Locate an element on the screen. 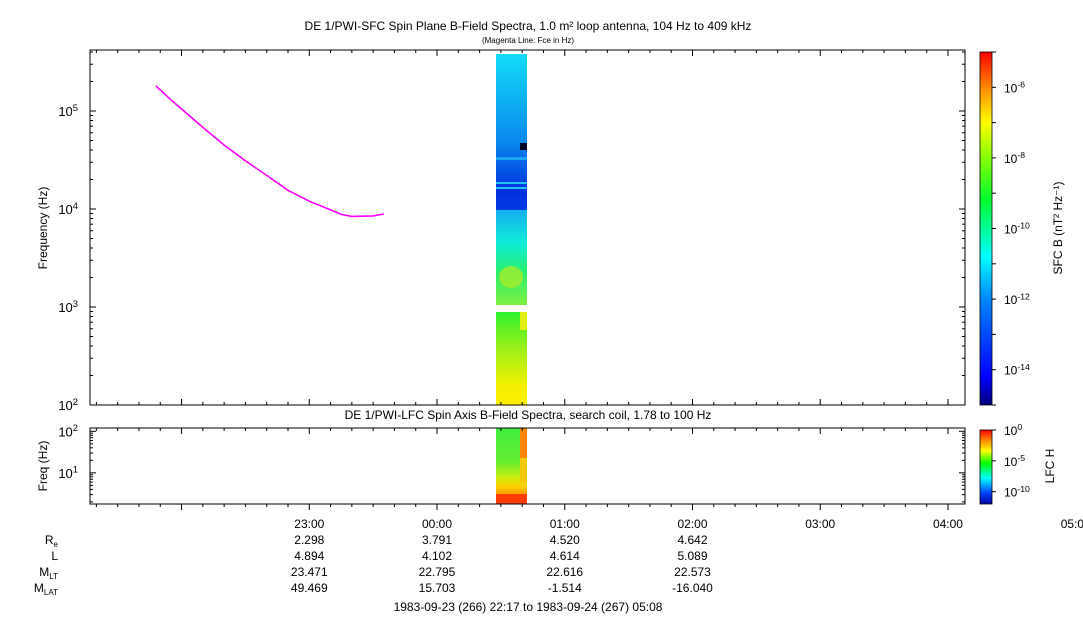 This screenshot has width=1083, height=620. upper-spectrogram-dark-spot is located at coordinates (523, 146).